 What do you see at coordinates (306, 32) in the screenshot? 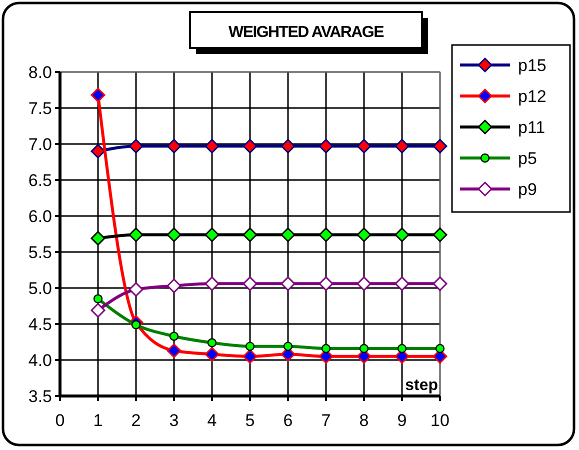
I see `chart-title: WEIGHTED AVARAGE` at bounding box center [306, 32].